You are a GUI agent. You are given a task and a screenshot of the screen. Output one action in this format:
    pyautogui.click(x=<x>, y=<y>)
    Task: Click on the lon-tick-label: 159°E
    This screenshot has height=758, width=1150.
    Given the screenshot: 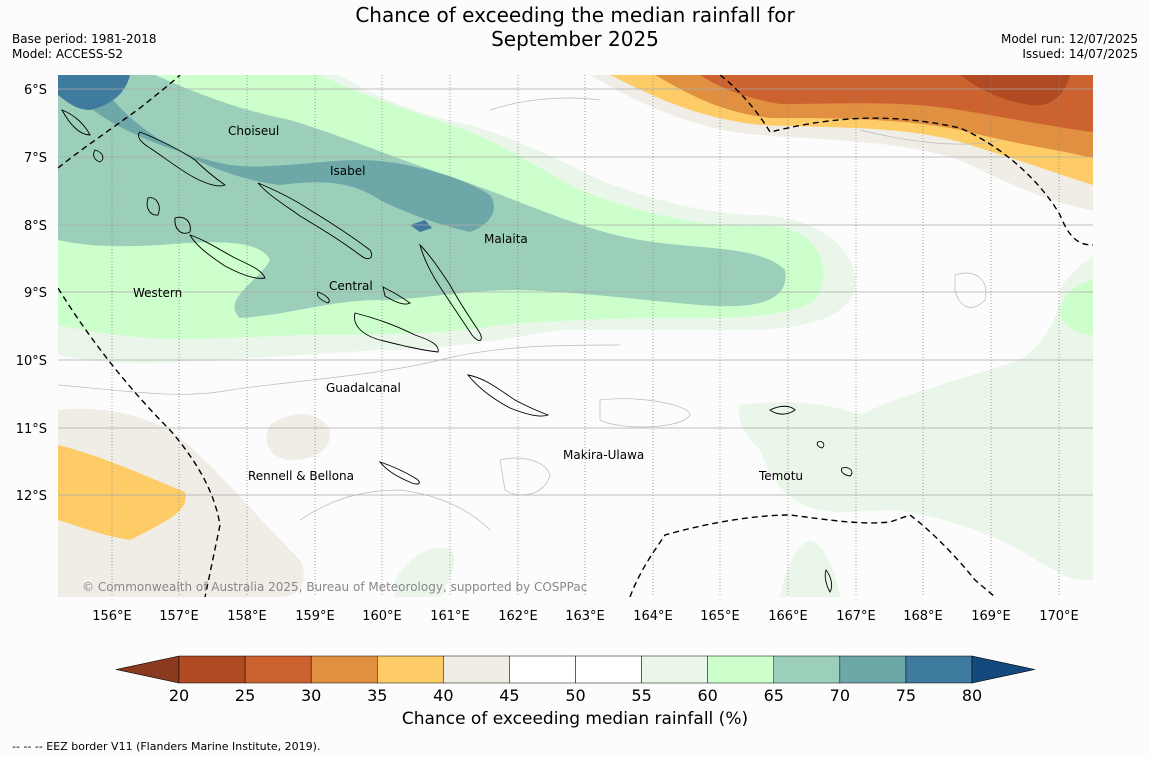 What is the action you would take?
    pyautogui.click(x=315, y=616)
    